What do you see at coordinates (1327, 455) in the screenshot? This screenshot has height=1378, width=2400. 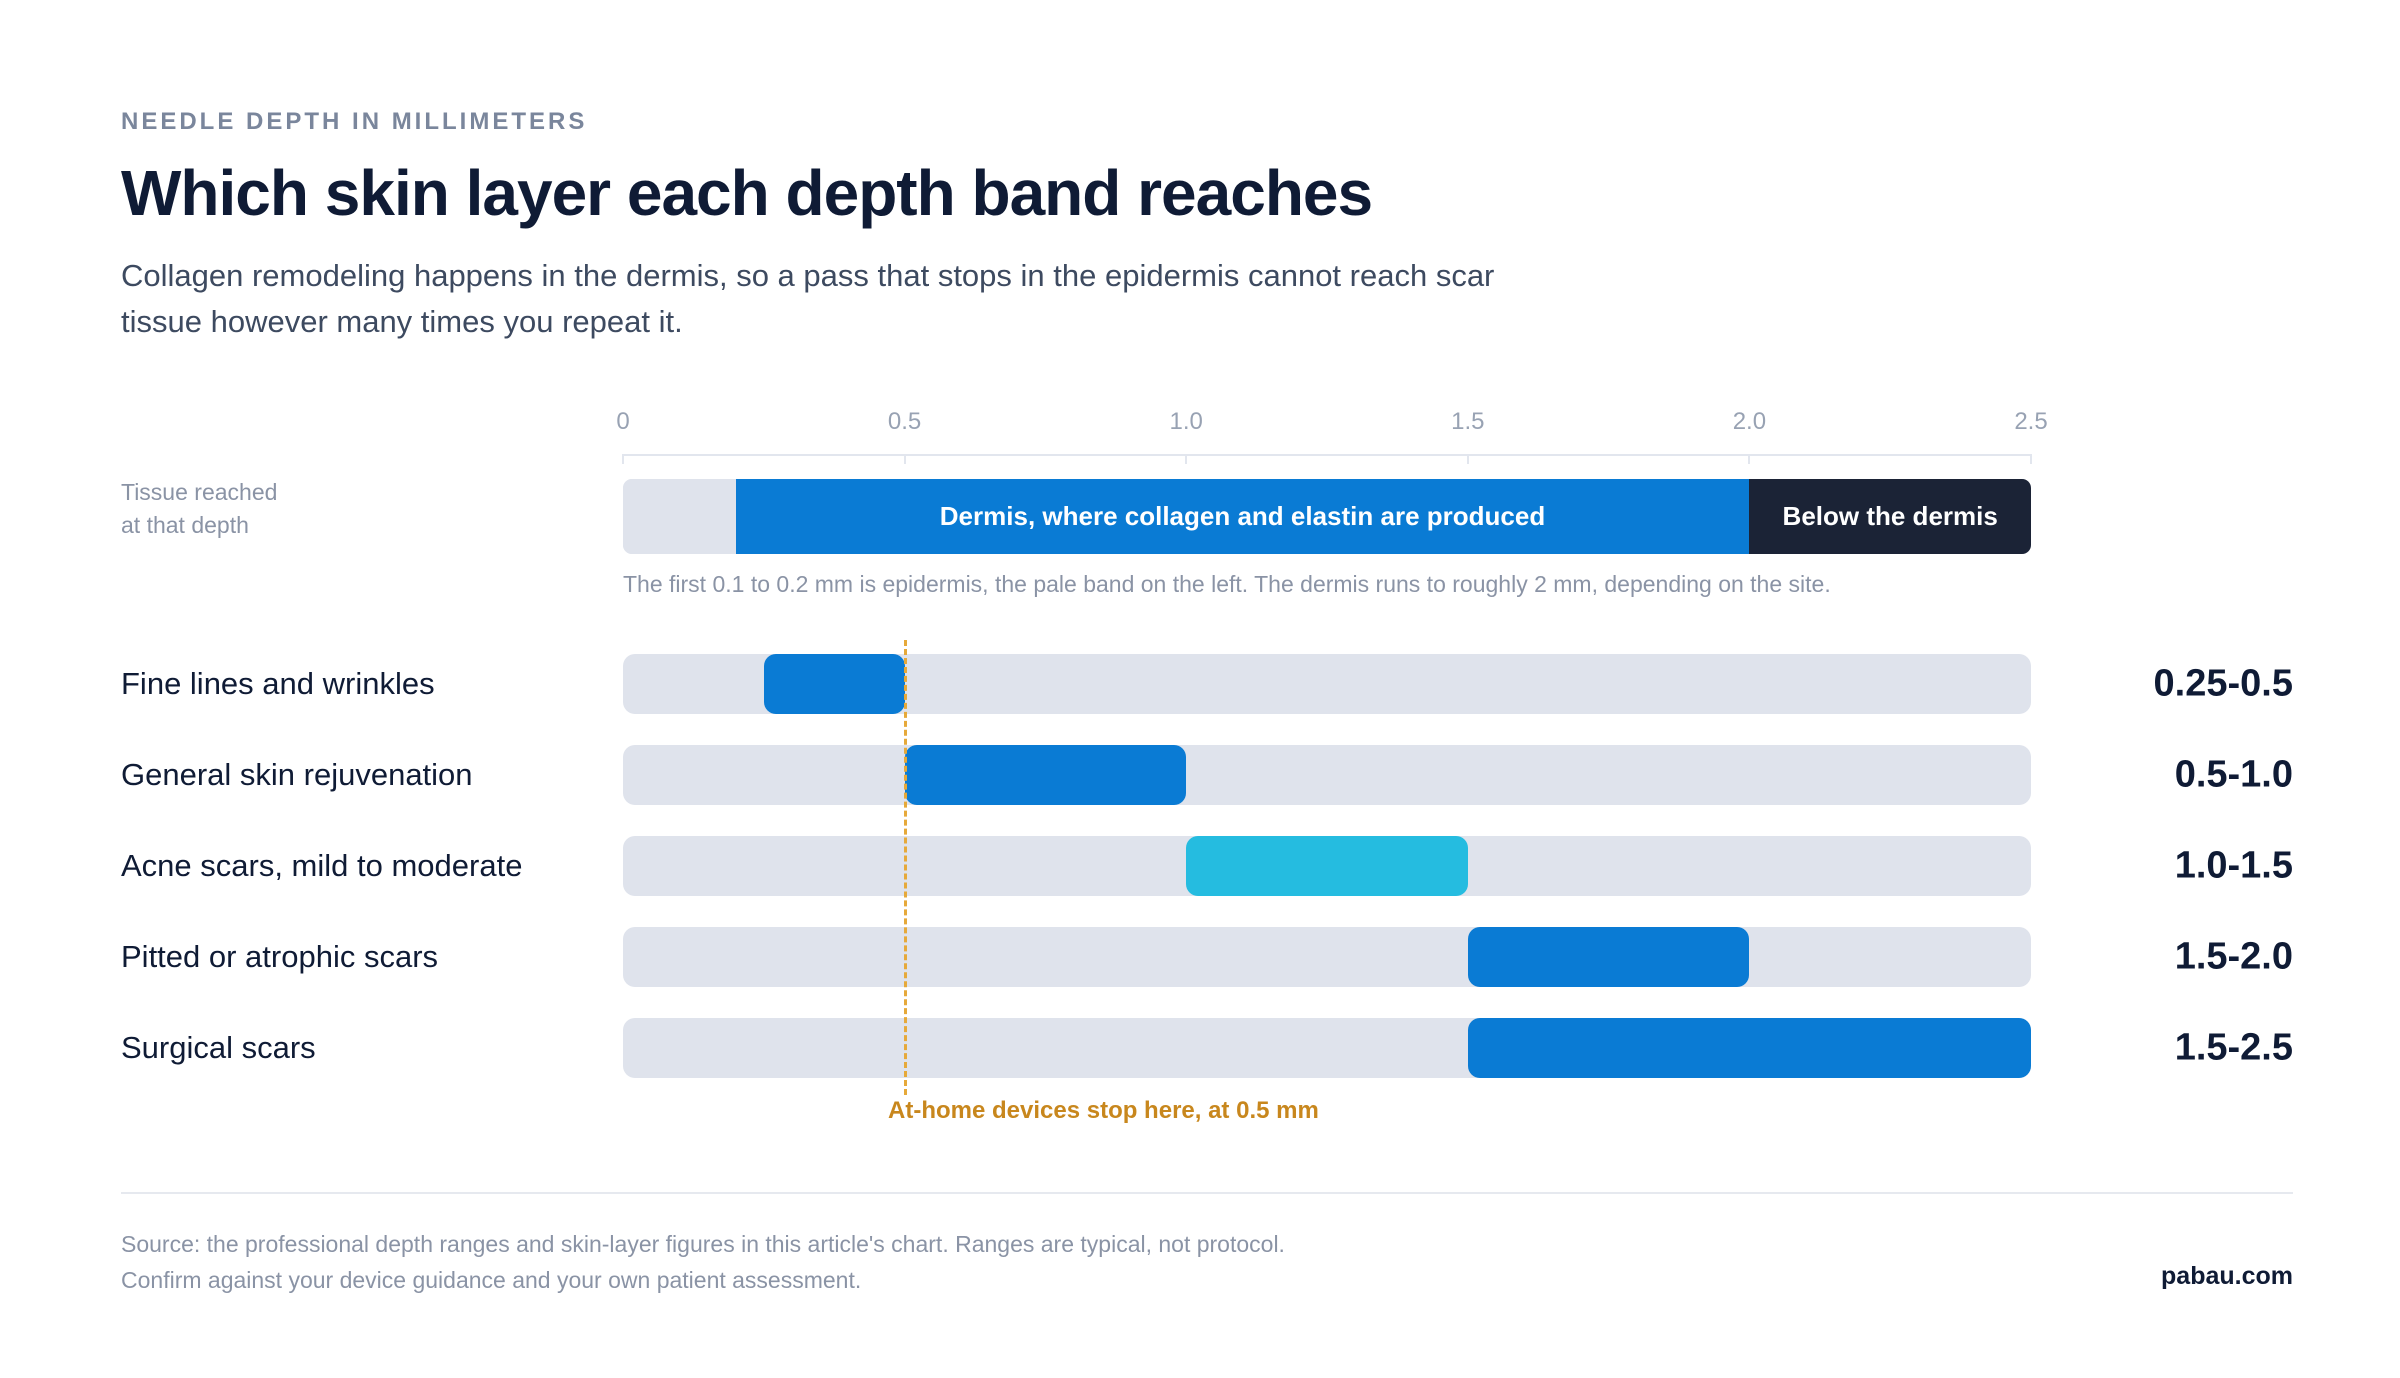 I see `axis-line` at bounding box center [1327, 455].